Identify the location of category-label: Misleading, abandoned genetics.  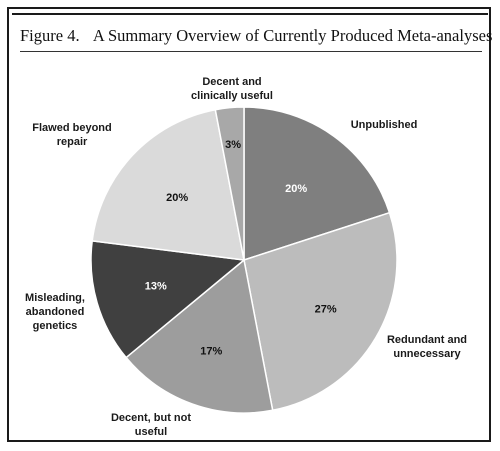
(55, 312).